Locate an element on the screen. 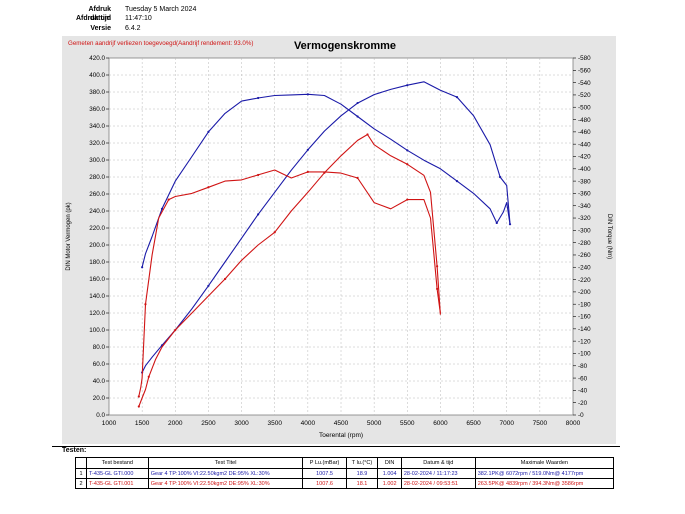 The image size is (685, 514). x-tick-label: 7000 is located at coordinates (506, 423).